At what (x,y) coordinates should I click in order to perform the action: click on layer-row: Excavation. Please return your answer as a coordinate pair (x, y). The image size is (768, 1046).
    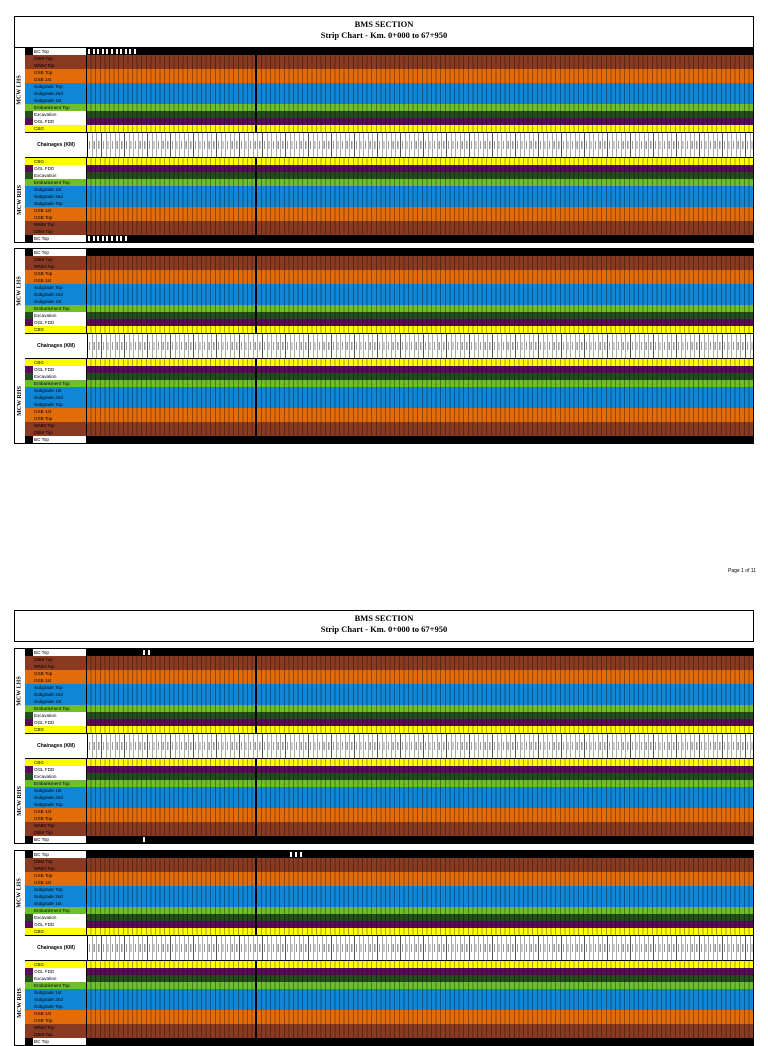
    Looking at the image, I should click on (389, 978).